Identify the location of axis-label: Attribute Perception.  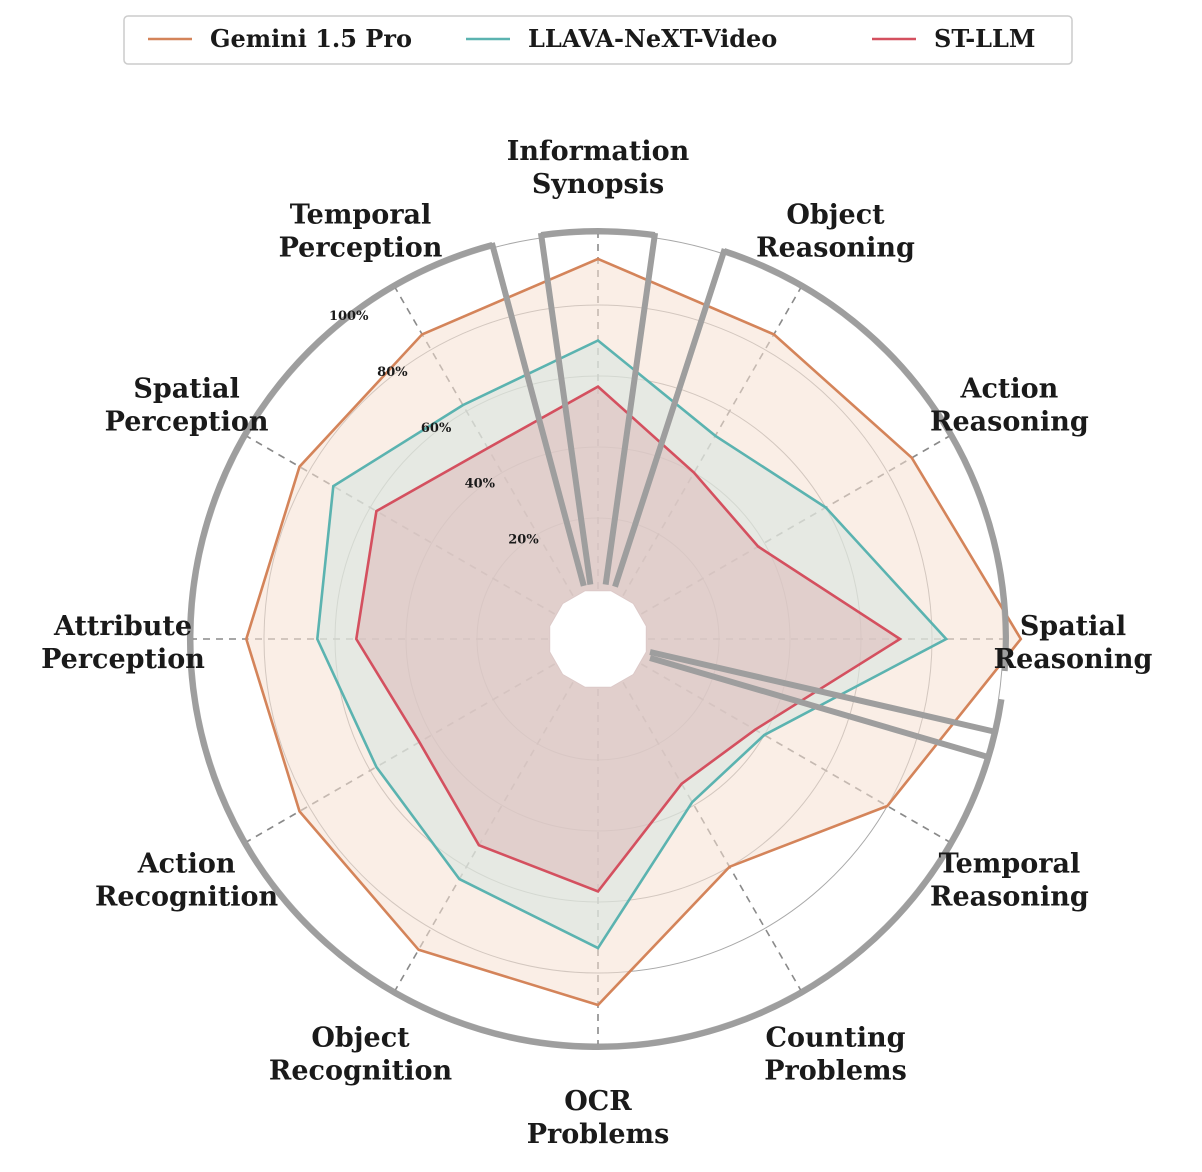
(123, 643).